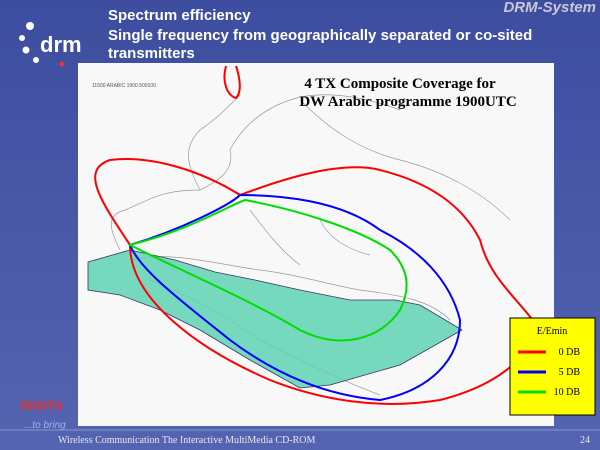 Image resolution: width=600 pixels, height=450 pixels. I want to click on brand: DRM-System, so click(549, 8).